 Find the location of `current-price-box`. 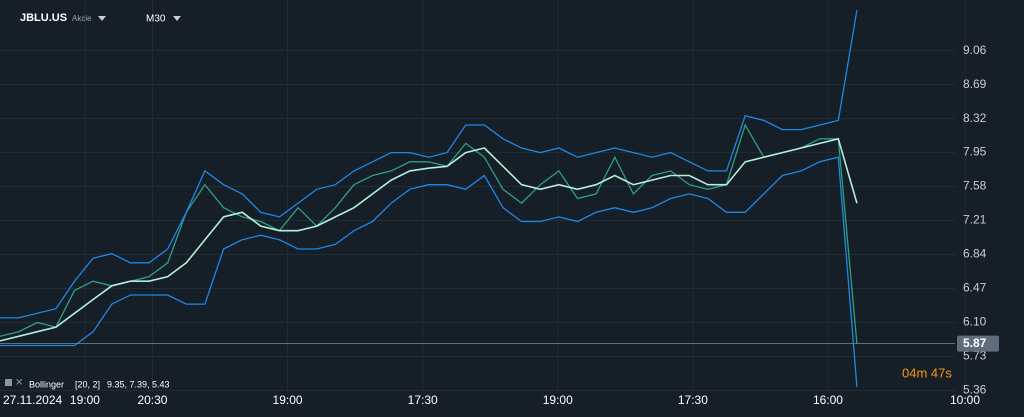

current-price-box is located at coordinates (978, 343).